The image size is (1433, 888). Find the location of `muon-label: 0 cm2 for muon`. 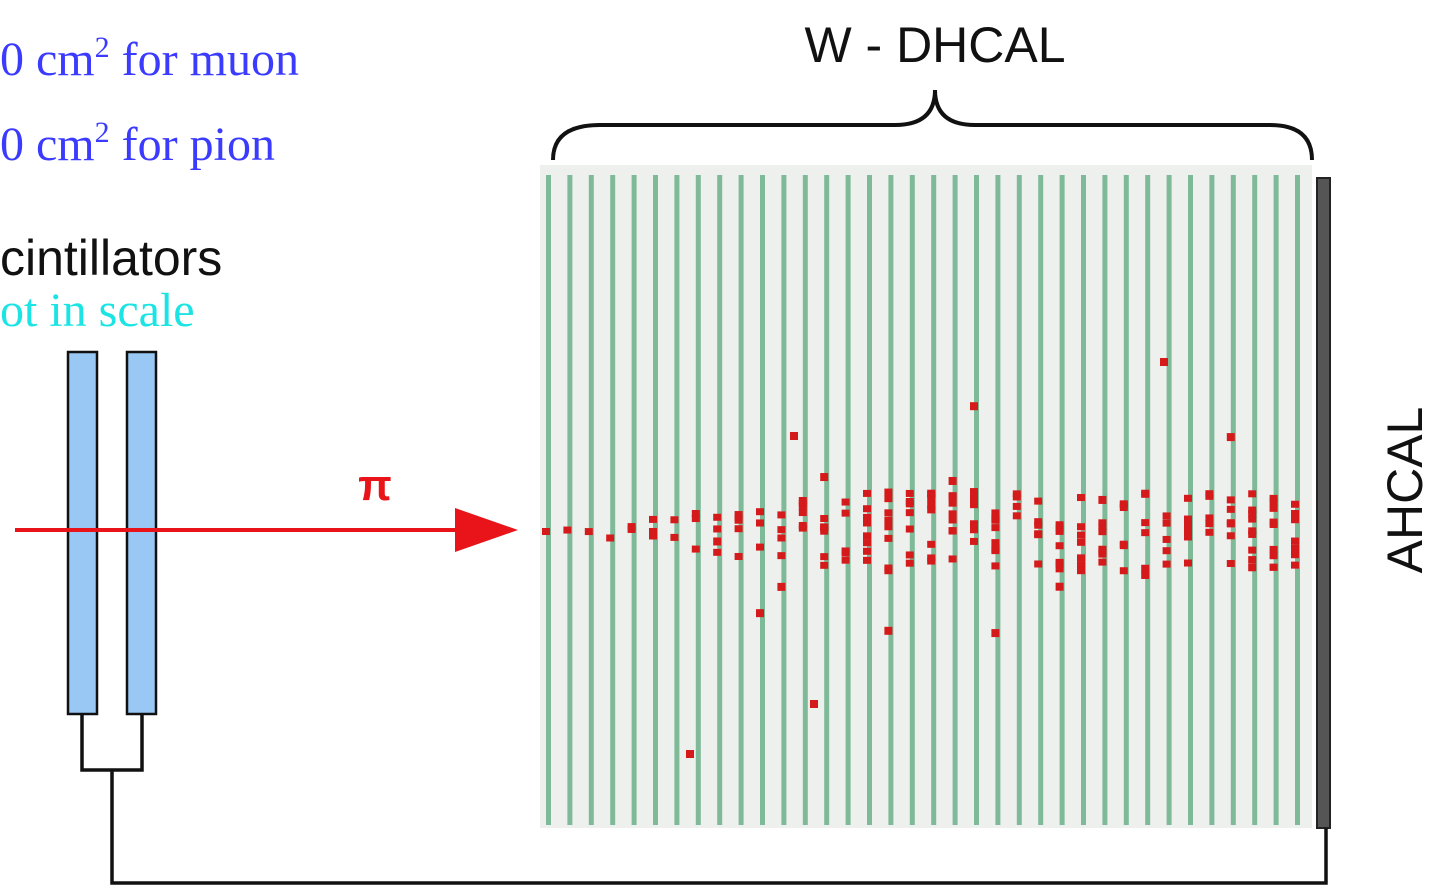

muon-label: 0 cm2 for muon is located at coordinates (149, 58).